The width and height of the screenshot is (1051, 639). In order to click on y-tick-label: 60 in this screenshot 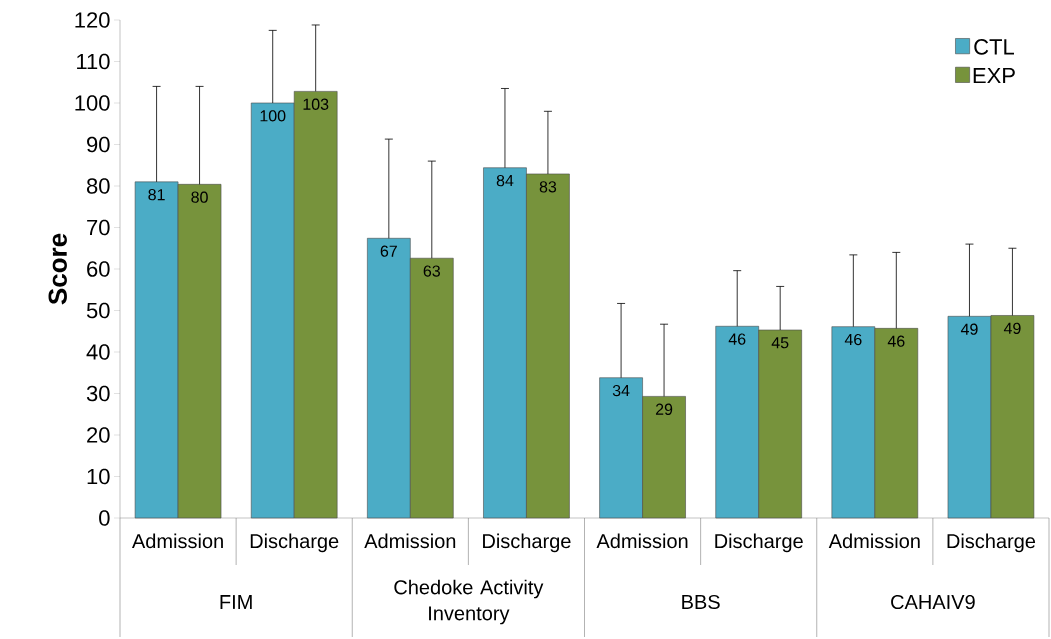, I will do `click(98, 269)`.